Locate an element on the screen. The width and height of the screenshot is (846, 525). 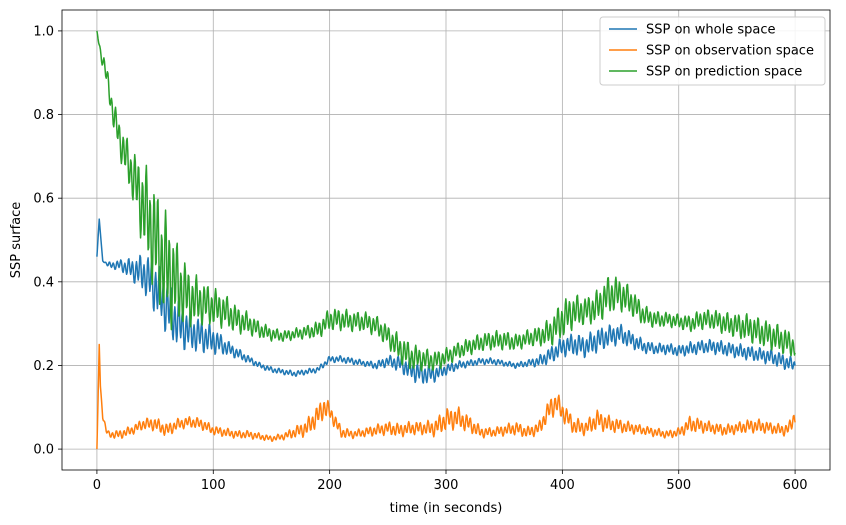
legend-box is located at coordinates (712, 51).